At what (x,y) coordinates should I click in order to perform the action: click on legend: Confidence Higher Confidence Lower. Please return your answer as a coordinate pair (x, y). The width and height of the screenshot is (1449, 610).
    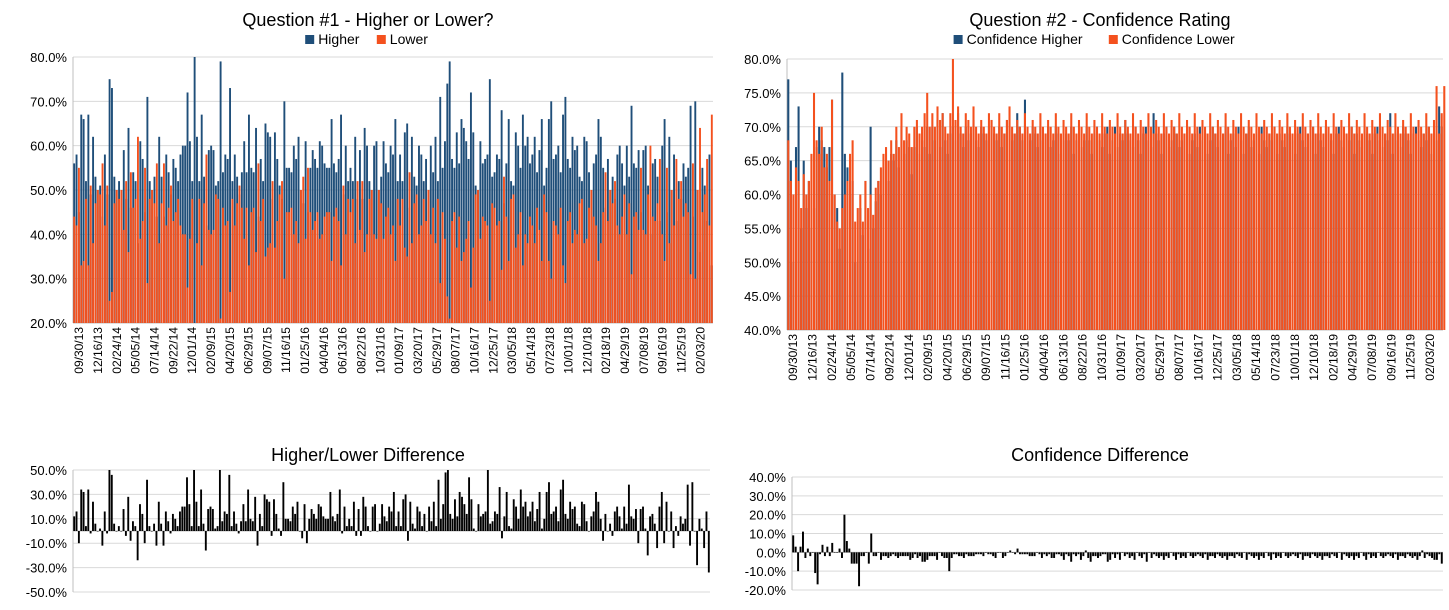
    Looking at the image, I should click on (1094, 39).